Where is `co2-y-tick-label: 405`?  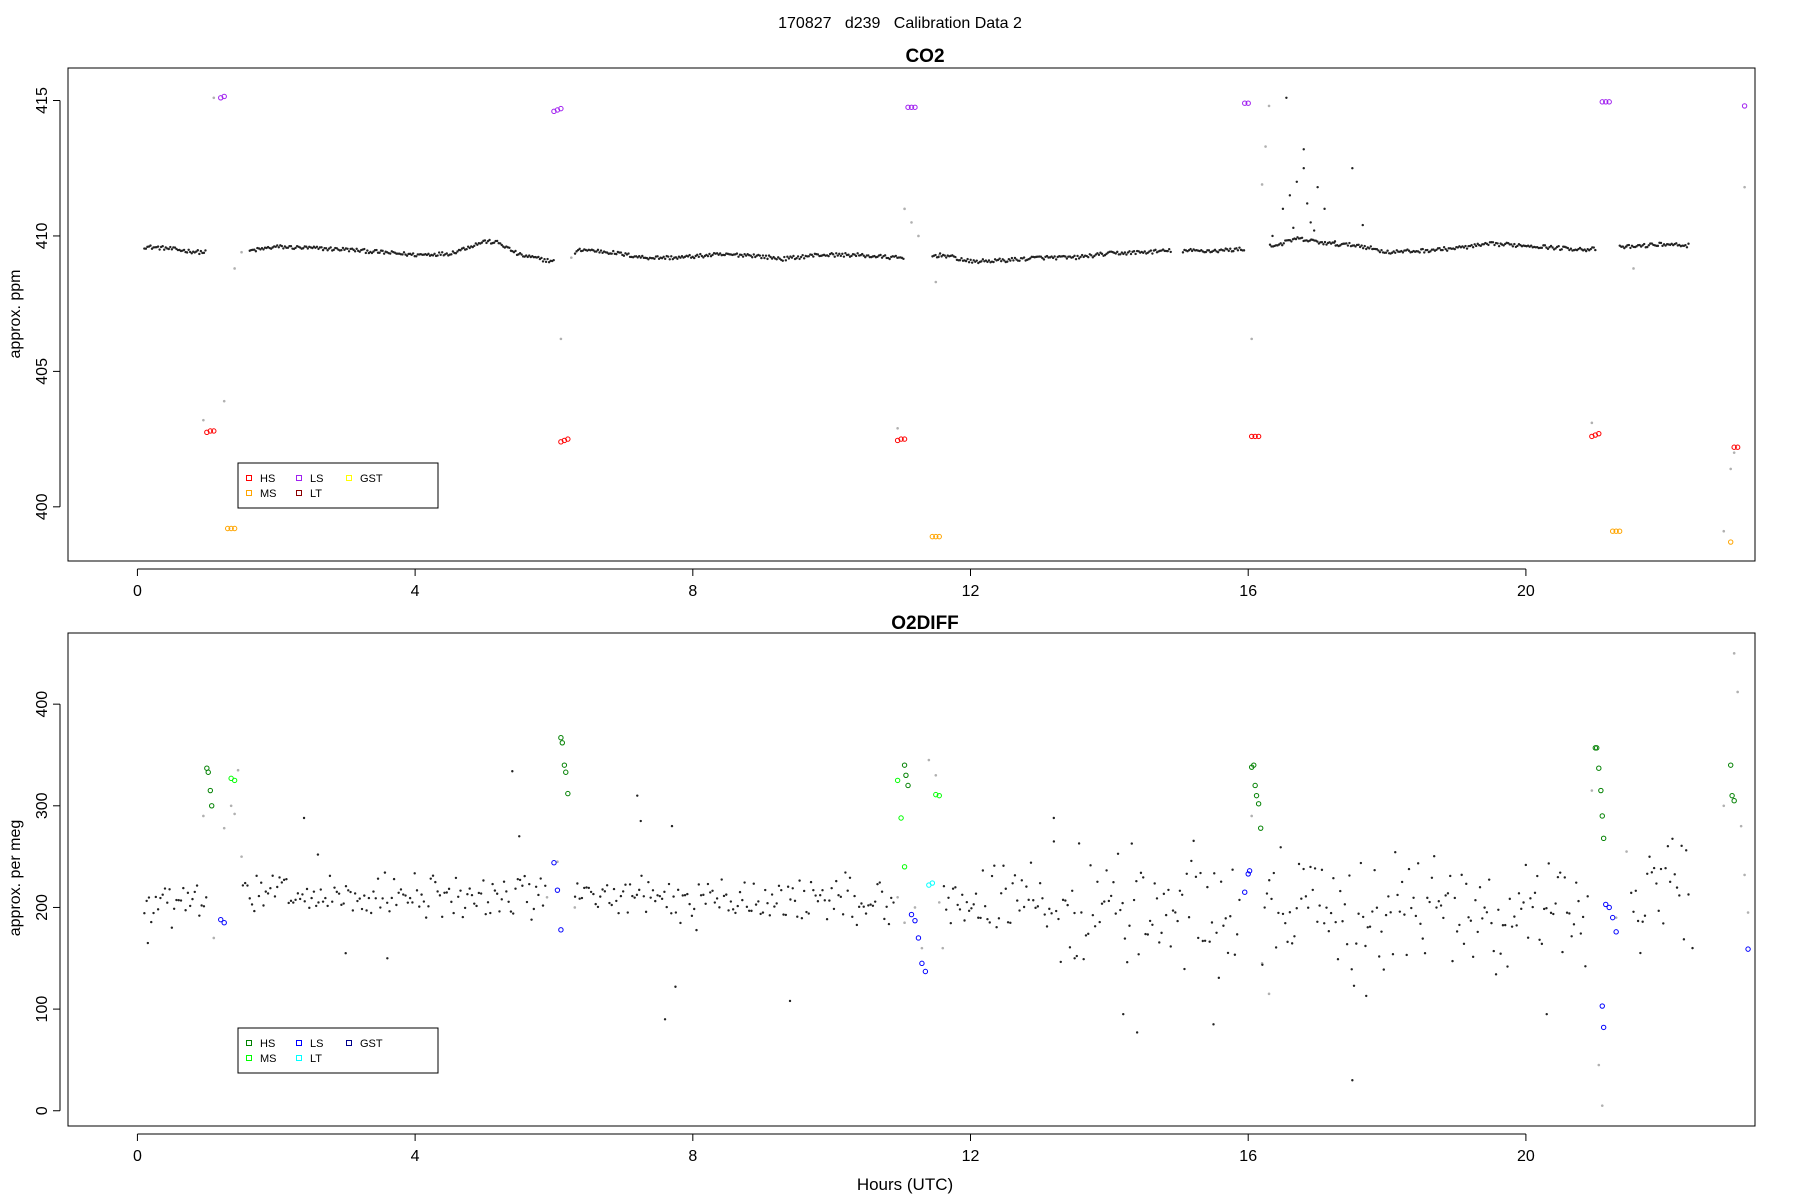
co2-y-tick-label: 405 is located at coordinates (42, 371).